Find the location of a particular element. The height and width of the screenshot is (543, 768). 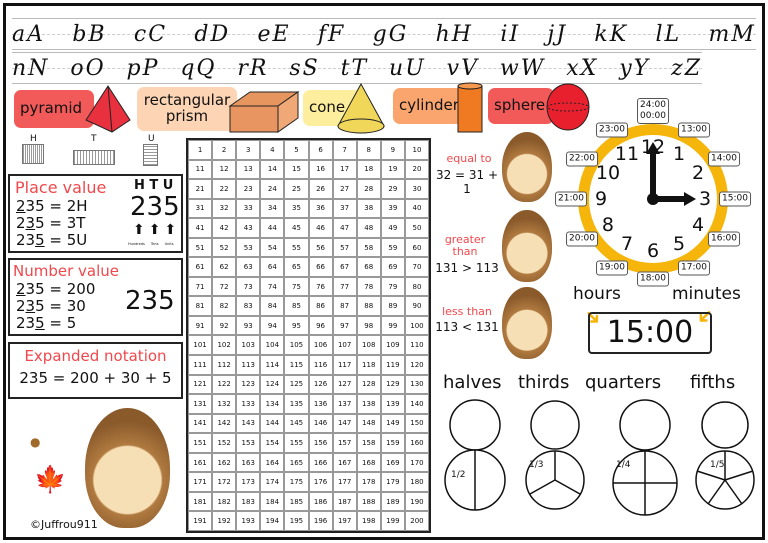

chart-cell: 29 is located at coordinates (392, 189).